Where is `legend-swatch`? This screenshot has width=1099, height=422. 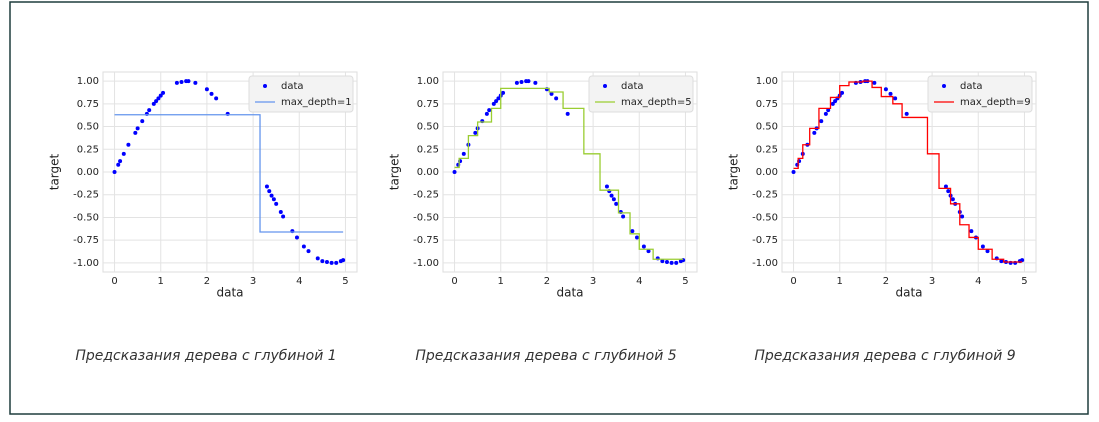 legend-swatch is located at coordinates (944, 86).